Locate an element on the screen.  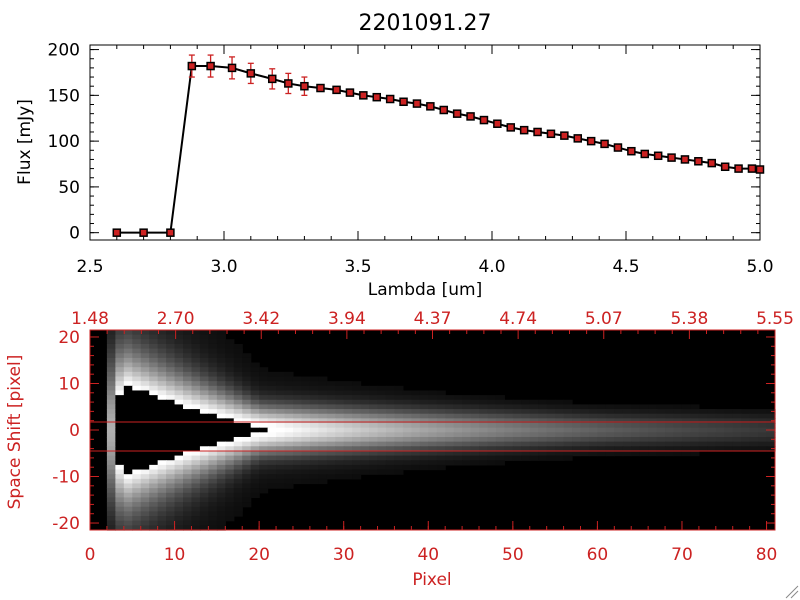
y-tick-label: 0 is located at coordinates (74, 234).